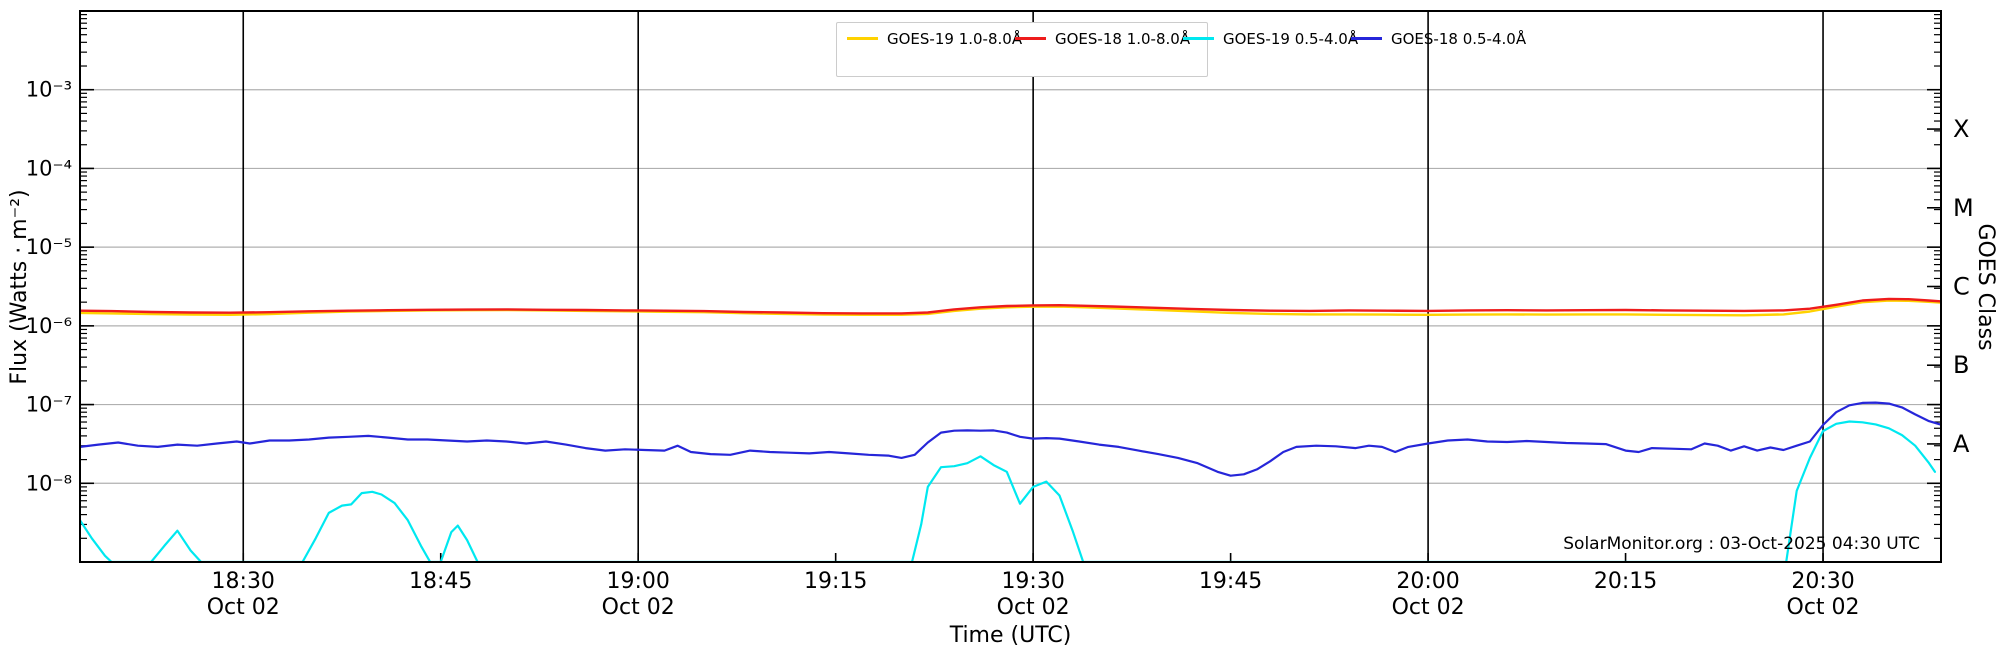  What do you see at coordinates (955, 38) in the screenshot?
I see `legend-label: GOES-19 1.0-8.0Å` at bounding box center [955, 38].